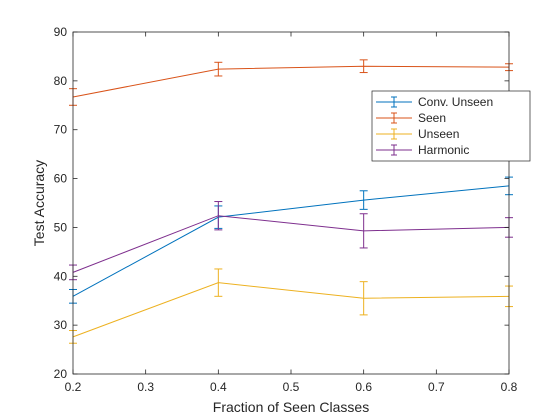 The height and width of the screenshot is (420, 560). I want to click on legend-item: Seen, so click(411, 118).